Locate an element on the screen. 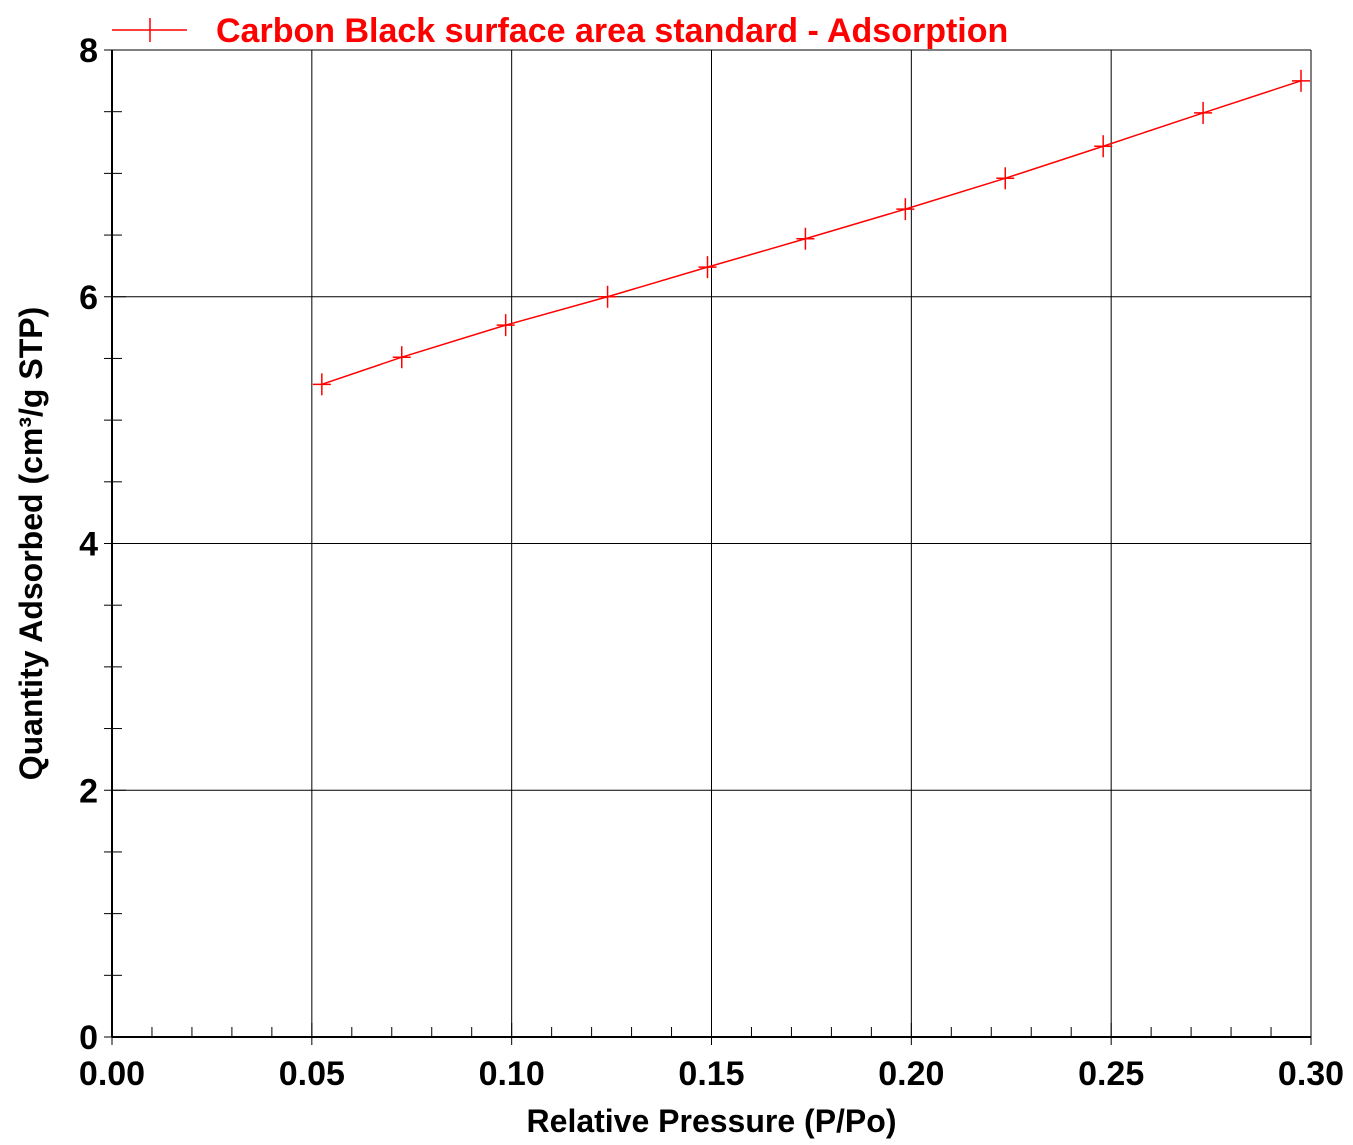 This screenshot has height=1145, width=1353. y-tick-label: 0 is located at coordinates (88, 1038).